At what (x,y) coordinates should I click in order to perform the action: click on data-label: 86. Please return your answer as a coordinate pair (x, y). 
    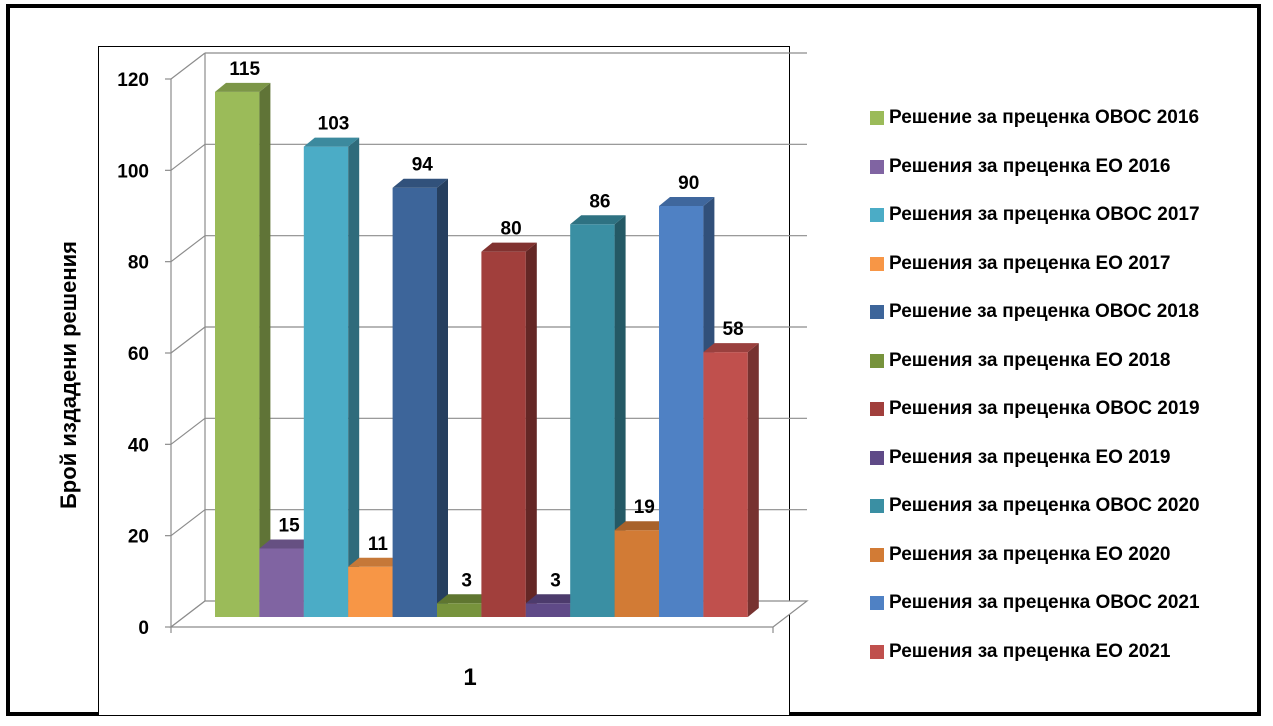
    Looking at the image, I should click on (599, 201).